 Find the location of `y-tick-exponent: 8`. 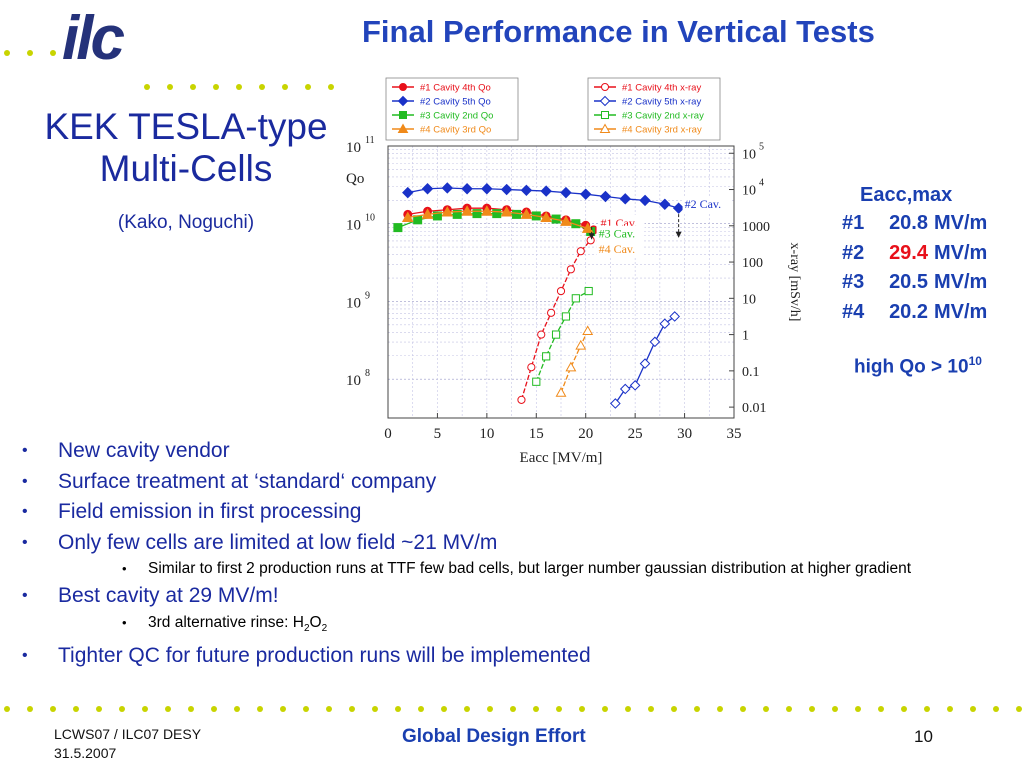

y-tick-exponent: 8 is located at coordinates (367, 373).